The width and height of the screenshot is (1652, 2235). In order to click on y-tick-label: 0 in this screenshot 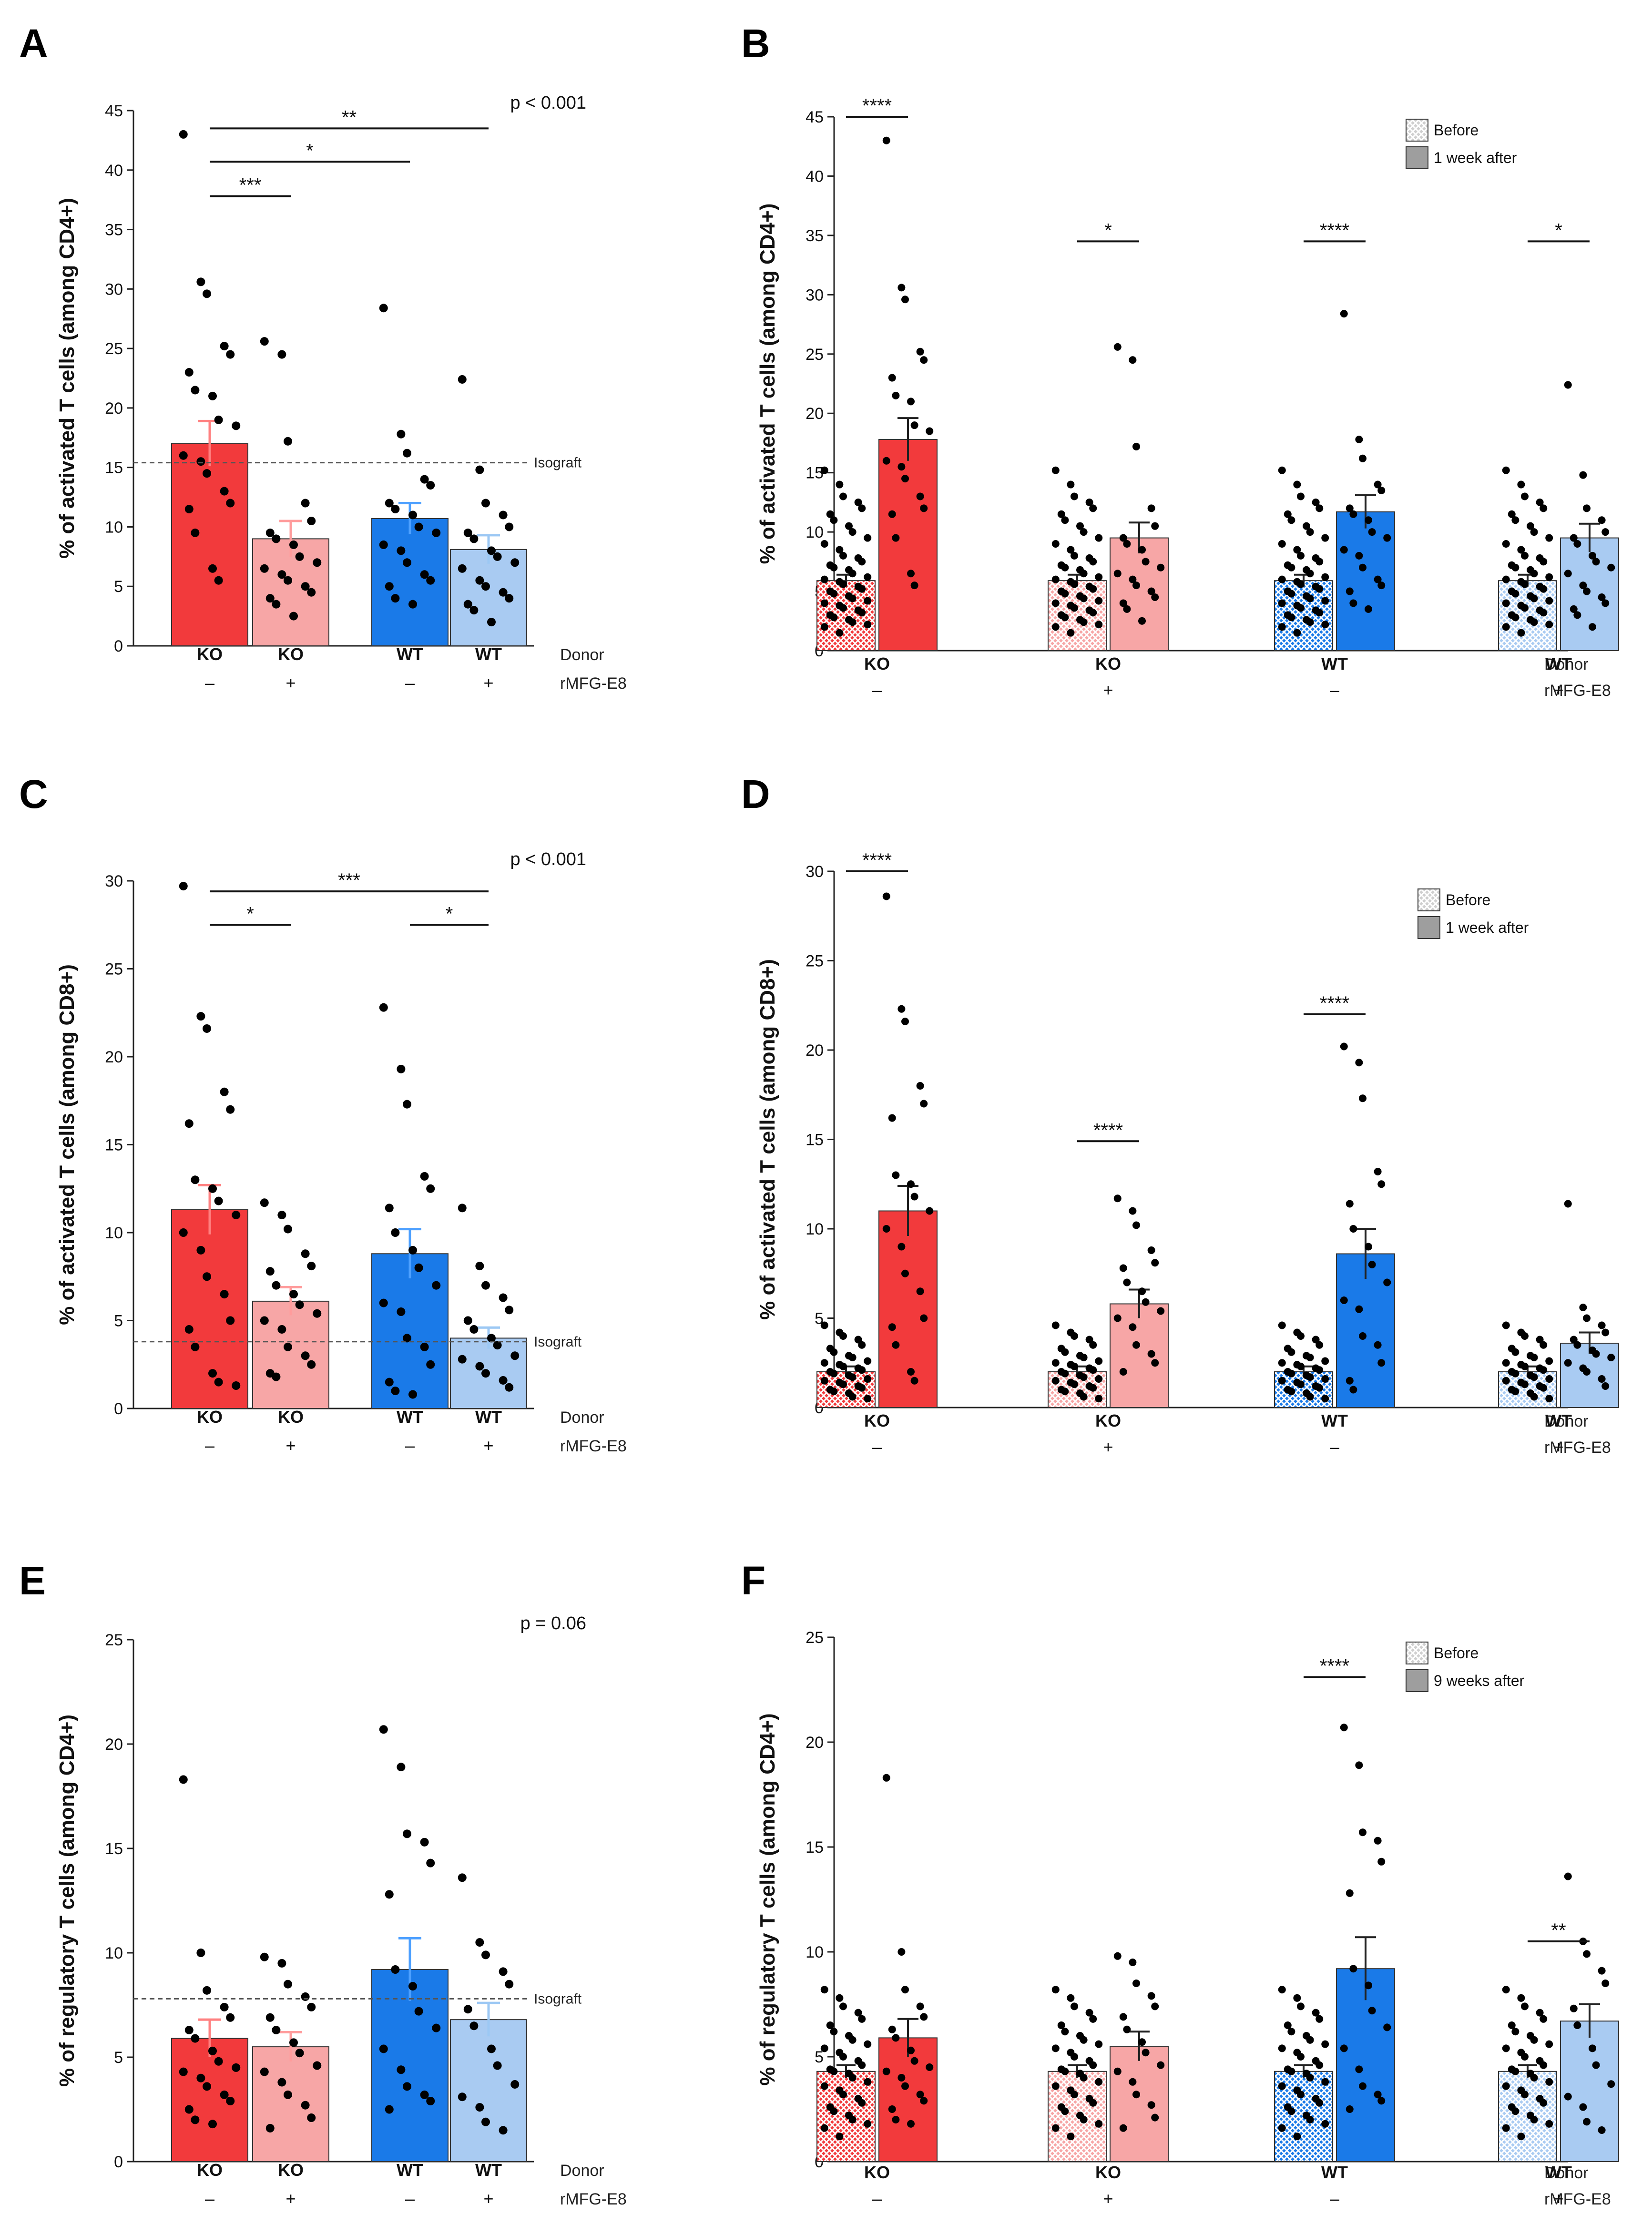, I will do `click(118, 646)`.